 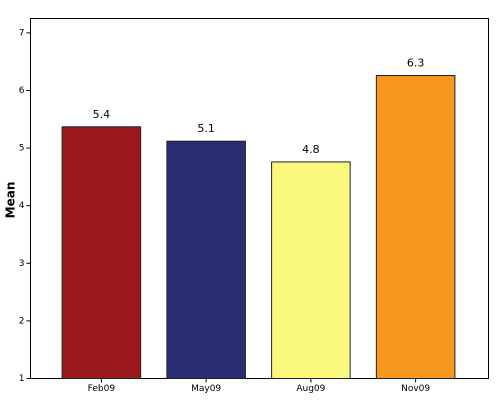 I want to click on y-tick-label: 2, so click(x=22, y=321).